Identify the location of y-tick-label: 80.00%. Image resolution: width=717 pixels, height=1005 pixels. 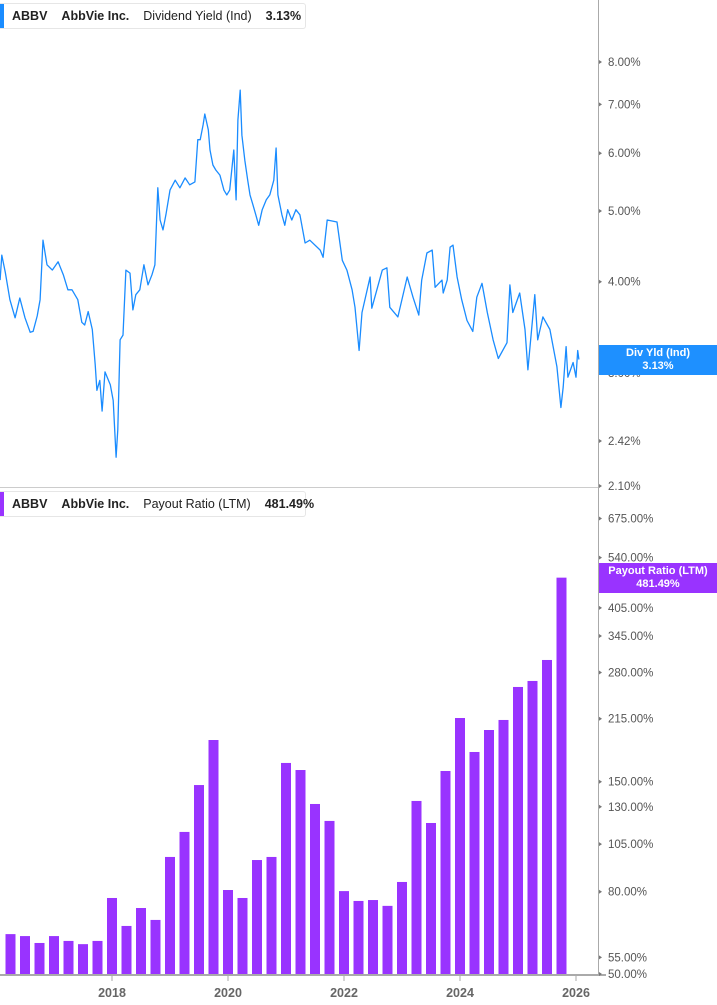
(627, 893).